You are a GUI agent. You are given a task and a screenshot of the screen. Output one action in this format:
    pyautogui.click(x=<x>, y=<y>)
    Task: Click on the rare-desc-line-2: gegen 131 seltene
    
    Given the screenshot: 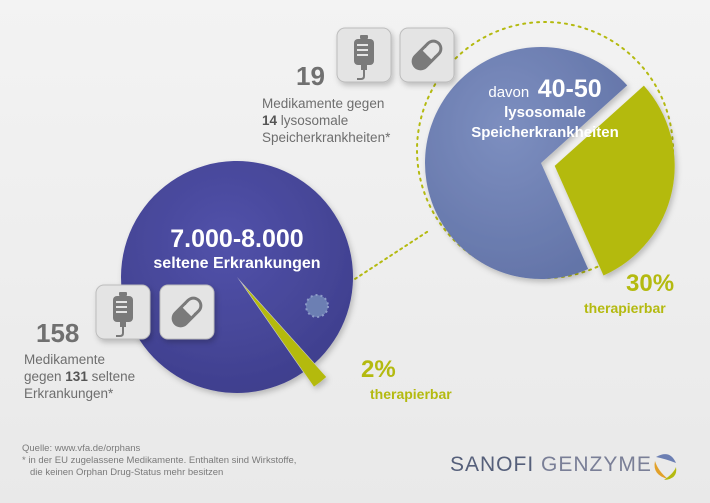 What is the action you would take?
    pyautogui.click(x=109, y=376)
    